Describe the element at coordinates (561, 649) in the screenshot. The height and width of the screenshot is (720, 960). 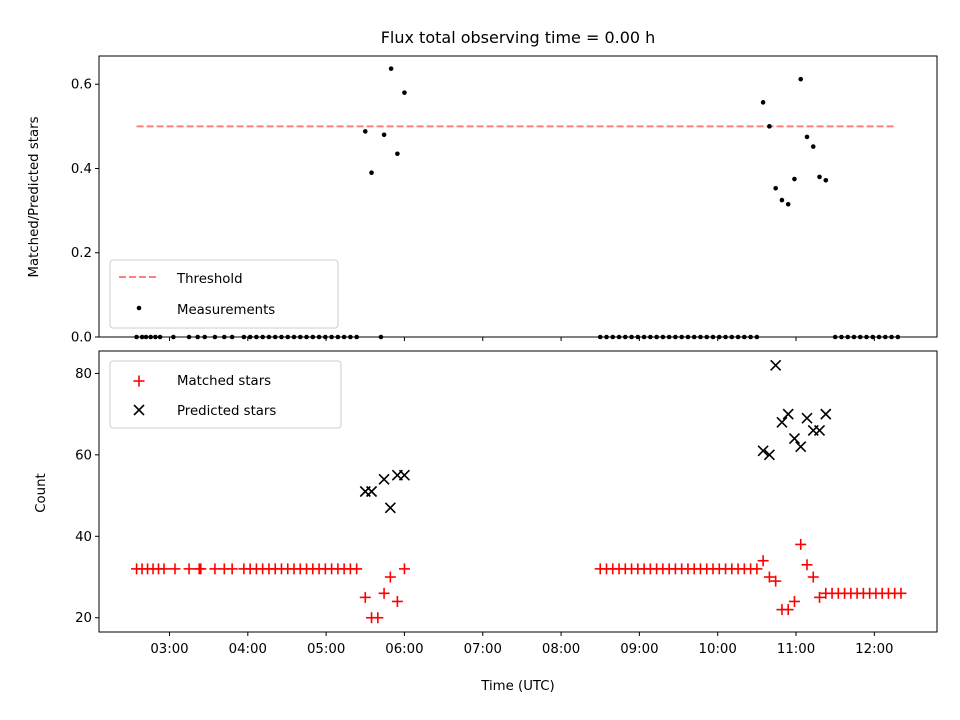
I see `bottom-xtick-label: 08:00` at that location.